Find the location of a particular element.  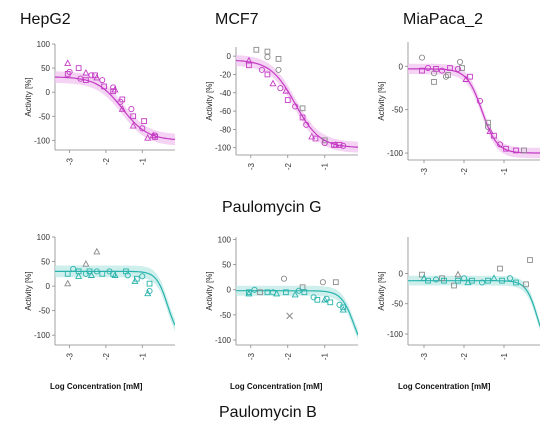

compound-title-b: Paulomycin B is located at coordinates (268, 412).